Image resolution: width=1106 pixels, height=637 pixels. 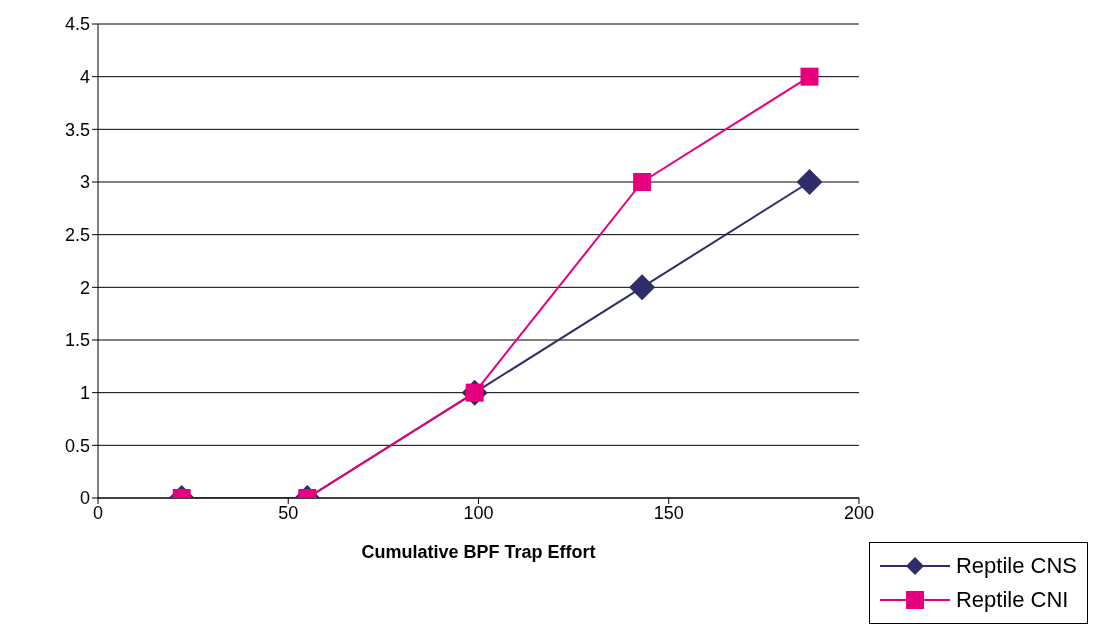 What do you see at coordinates (478, 512) in the screenshot?
I see `x-tick-label: 100` at bounding box center [478, 512].